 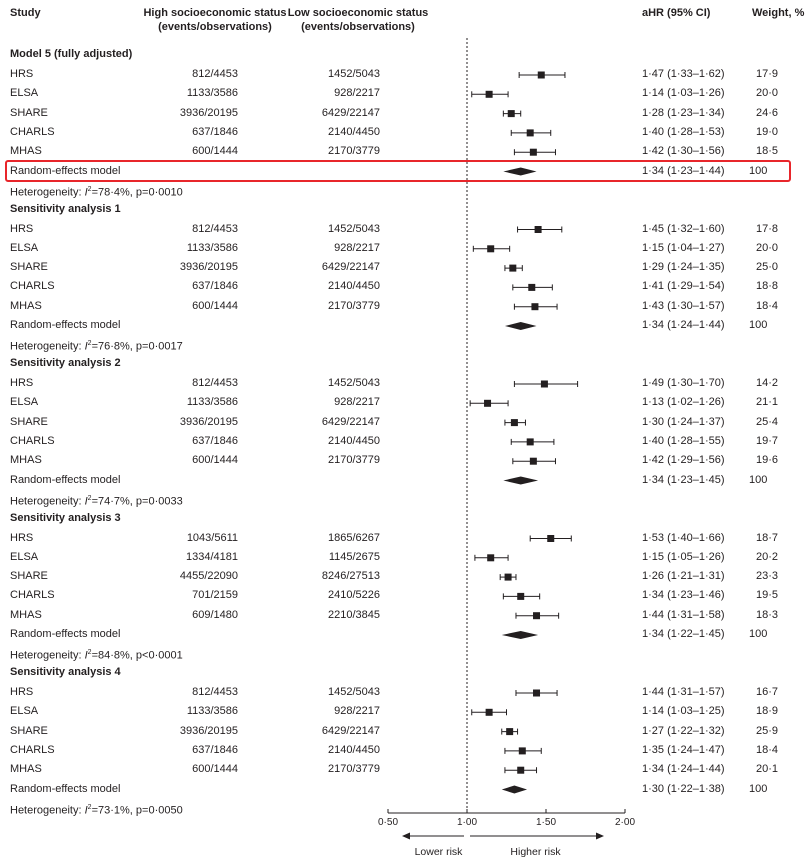 What do you see at coordinates (96, 501) in the screenshot?
I see `heterogeneity-text: Heterogeneity: I2=74·7%, p=0·0033` at bounding box center [96, 501].